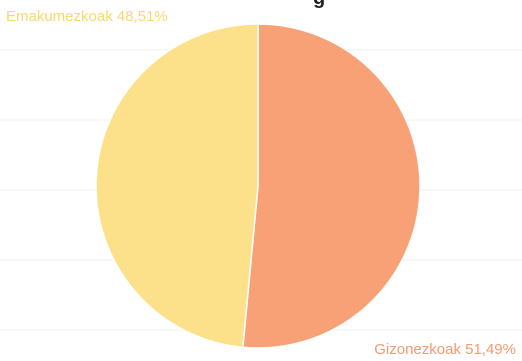 The height and width of the screenshot is (361, 522). What do you see at coordinates (87, 16) in the screenshot?
I see `slice-label-emakumezkoak: Emakumezkoak 48,51%` at bounding box center [87, 16].